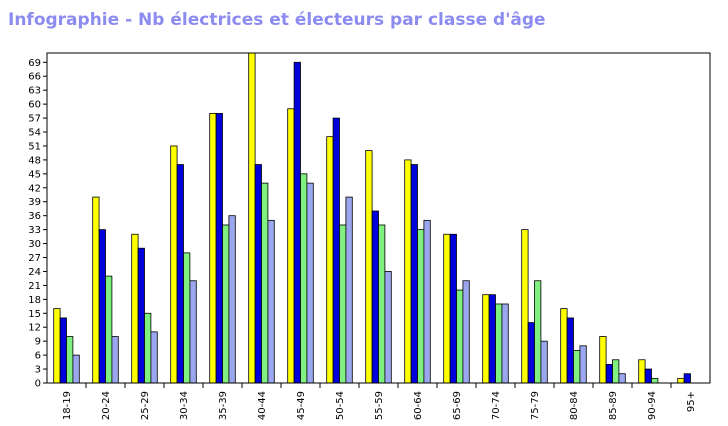 Image resolution: width=728 pixels, height=426 pixels. What do you see at coordinates (223, 405) in the screenshot?
I see `x-category-label: 35-39` at bounding box center [223, 405].